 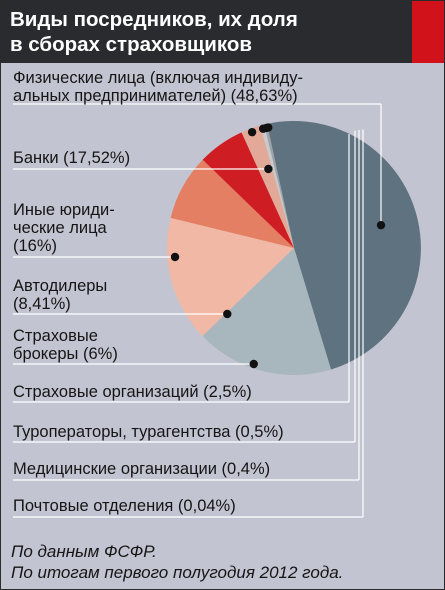 What do you see at coordinates (252, 132) in the screenshot?
I see `leader-dot-insurance-organizations` at bounding box center [252, 132].